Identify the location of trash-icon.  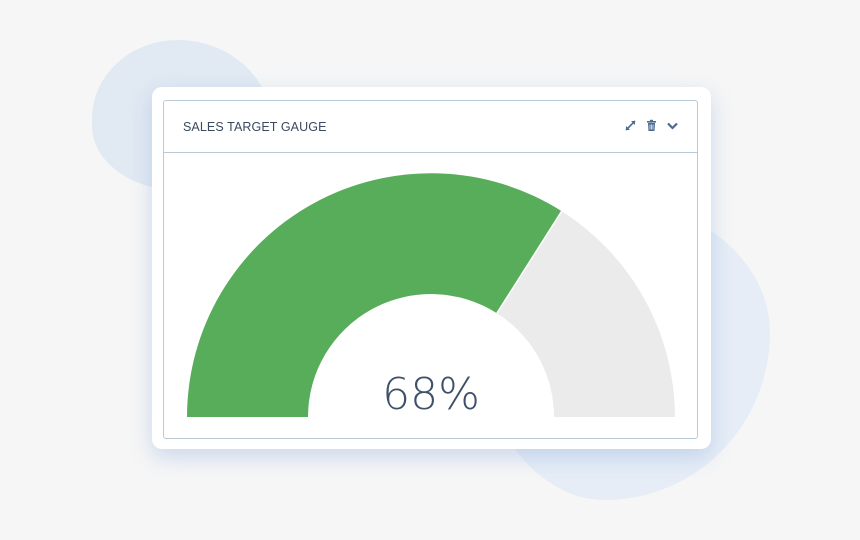
(651, 125).